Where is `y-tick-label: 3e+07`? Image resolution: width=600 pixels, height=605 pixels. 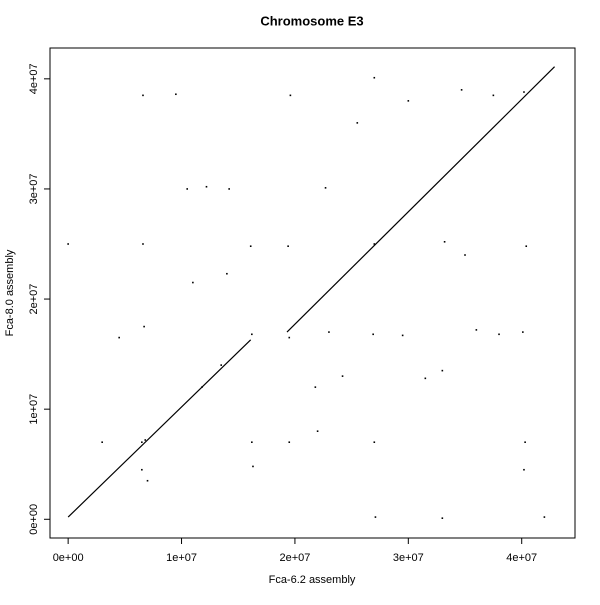
y-tick-label: 3e+07 is located at coordinates (34, 188).